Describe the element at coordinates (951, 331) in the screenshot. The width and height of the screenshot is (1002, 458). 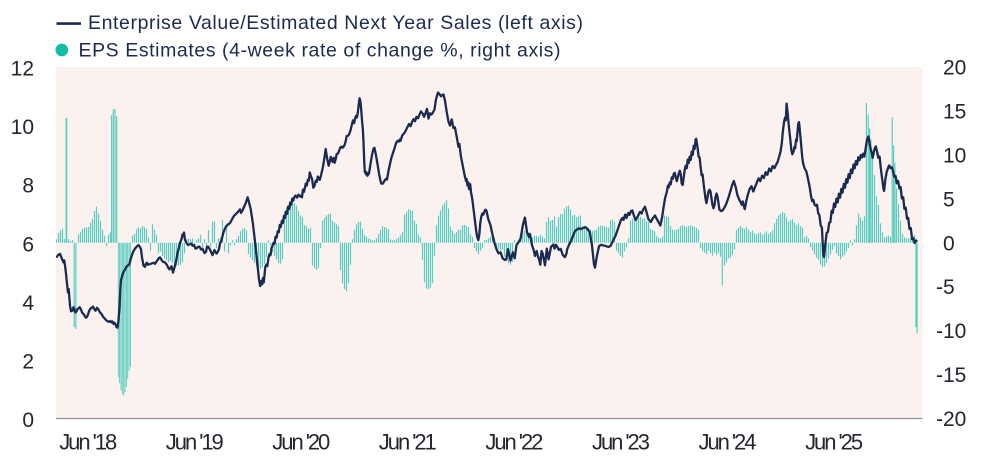
I see `svg-text: -10` at that location.